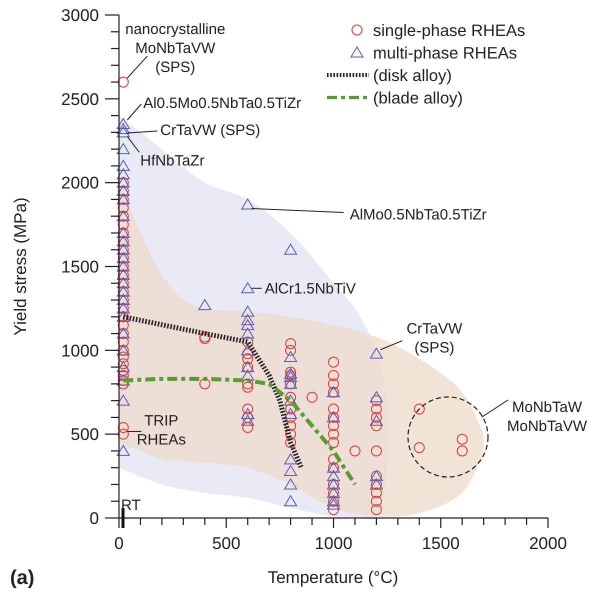  Describe the element at coordinates (80, 15) in the screenshot. I see `y-tick-label: 3000` at that location.